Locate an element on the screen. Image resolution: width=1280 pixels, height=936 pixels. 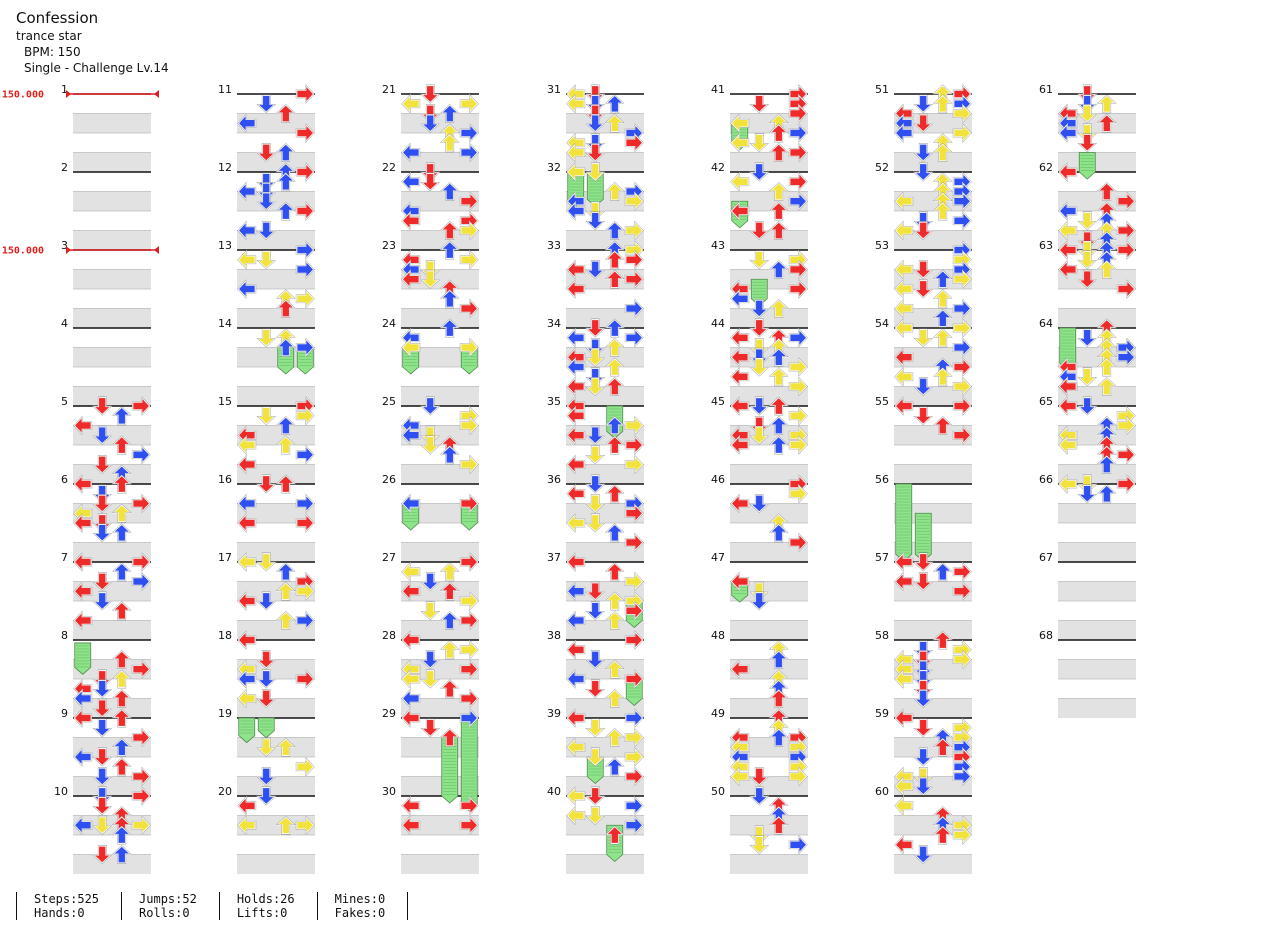
hold-body is located at coordinates (1087, 166).